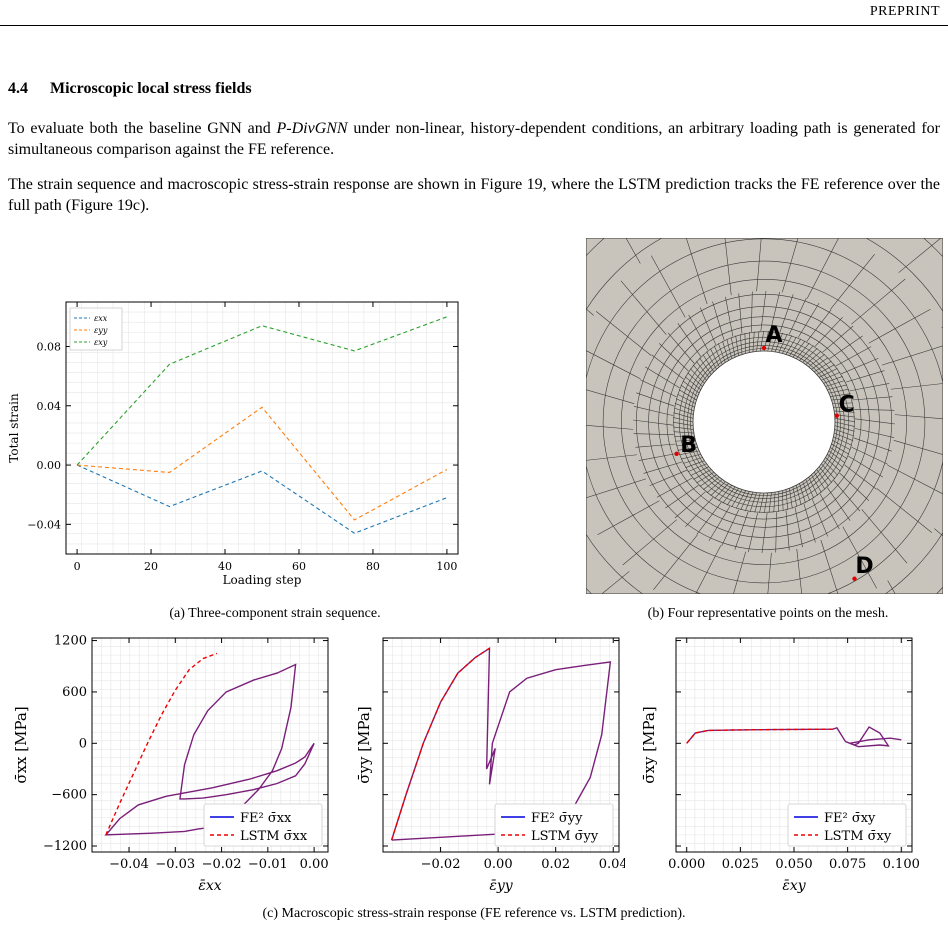 The height and width of the screenshot is (931, 948). What do you see at coordinates (498, 864) in the screenshot?
I see `x-tick-label: 0.00` at bounding box center [498, 864].